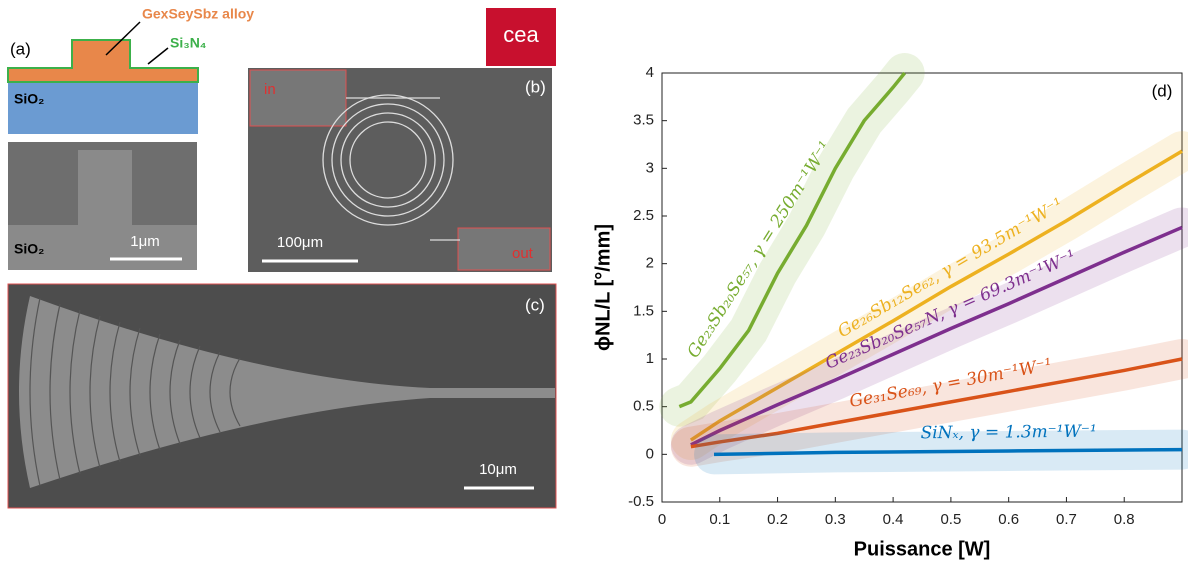  What do you see at coordinates (922, 549) in the screenshot?
I see `x-axis-label: Puissance [W]` at bounding box center [922, 549].